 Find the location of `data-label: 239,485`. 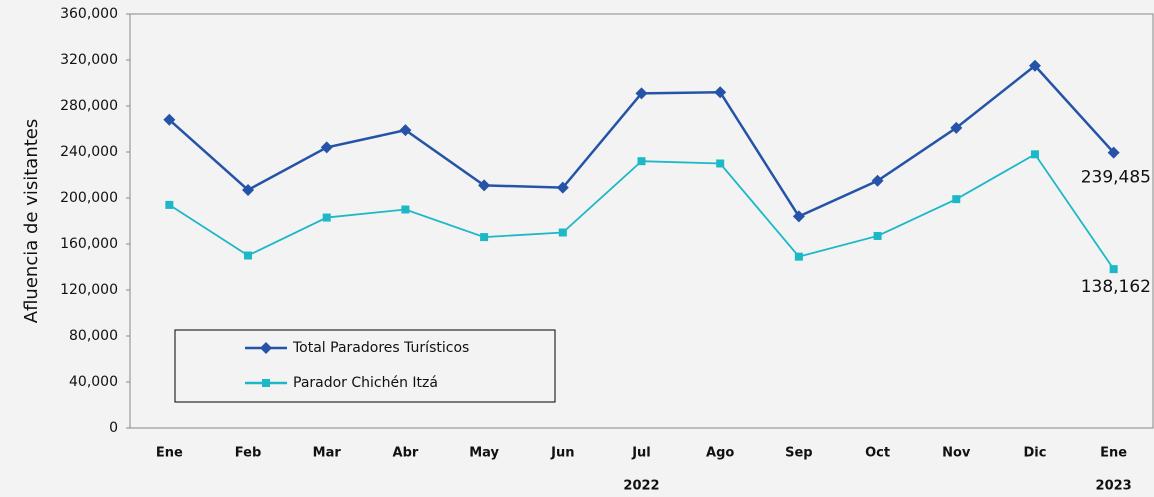

data-label: 239,485 is located at coordinates (1116, 178).